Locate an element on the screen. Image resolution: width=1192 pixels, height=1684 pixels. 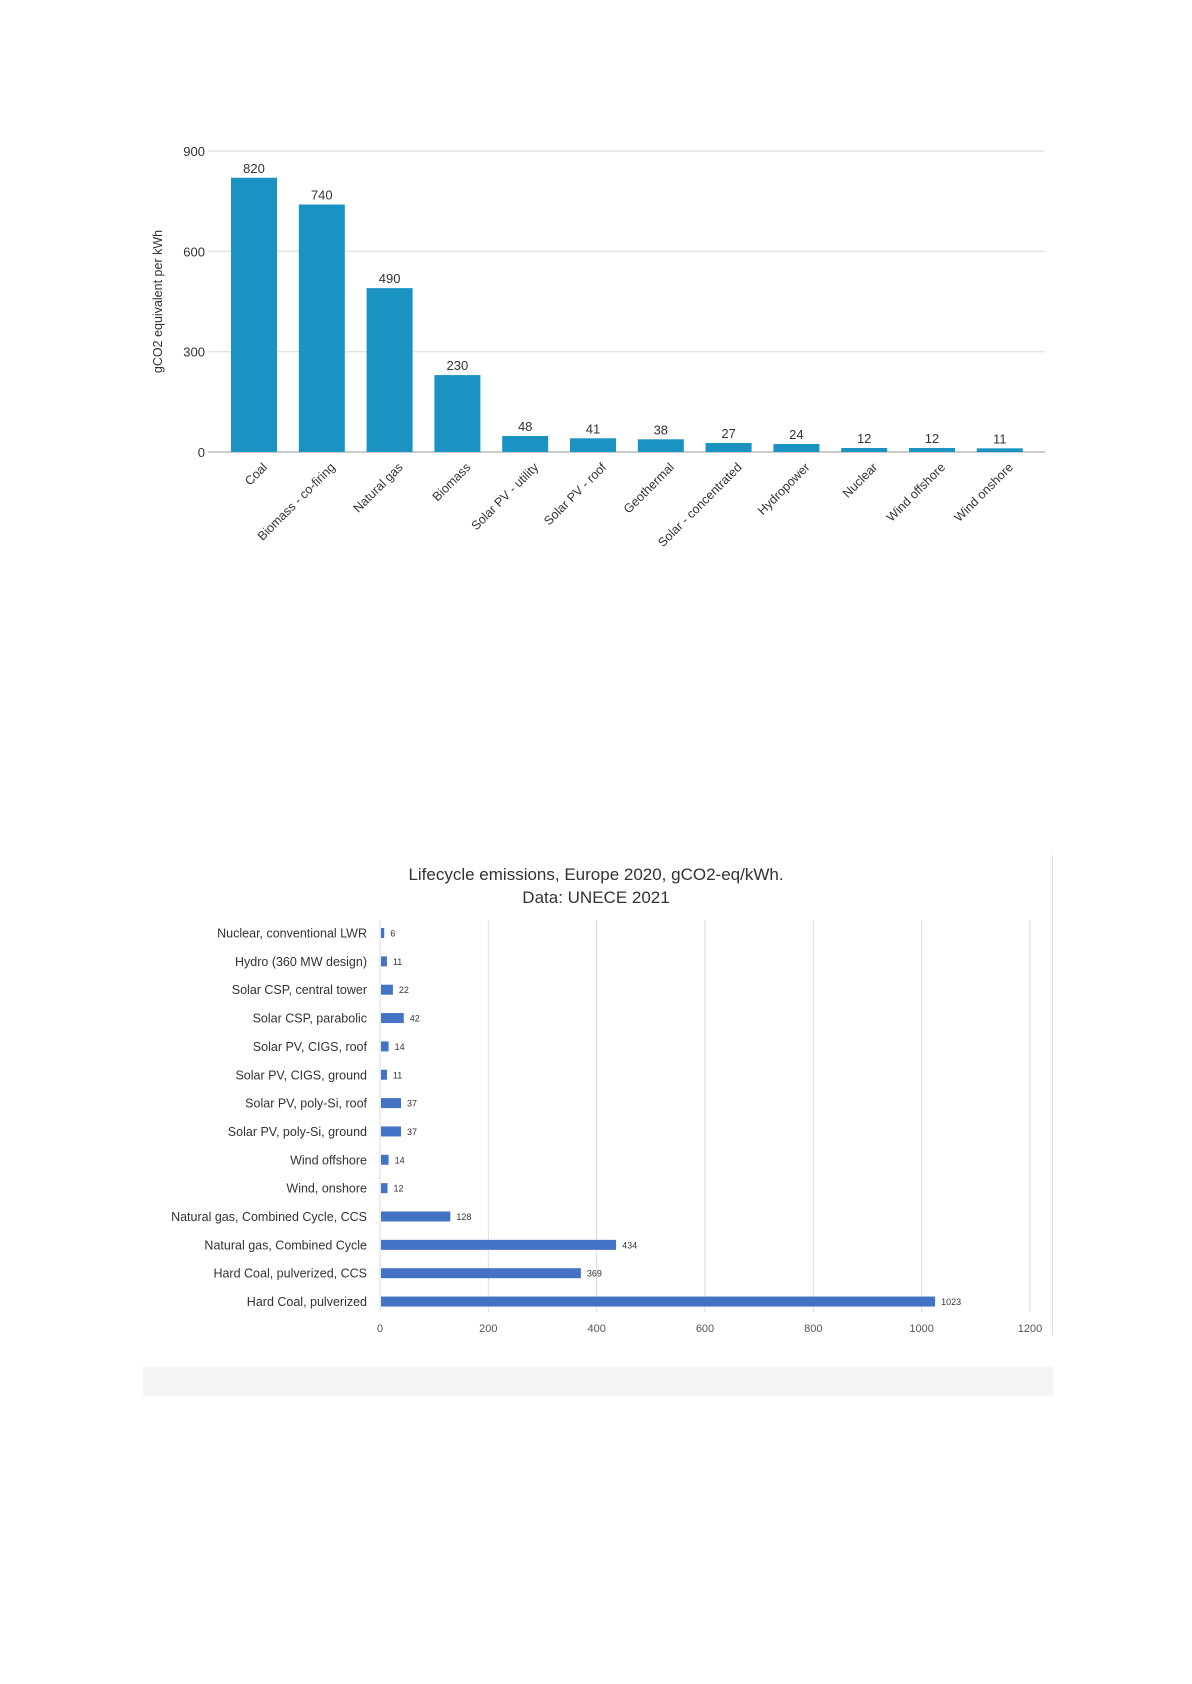
data-label: 24 is located at coordinates (796, 434).